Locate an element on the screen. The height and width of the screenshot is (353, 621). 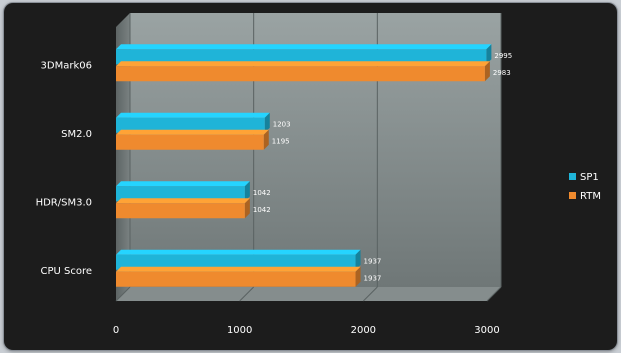
category-label: 3DMark06 is located at coordinates (66, 65).